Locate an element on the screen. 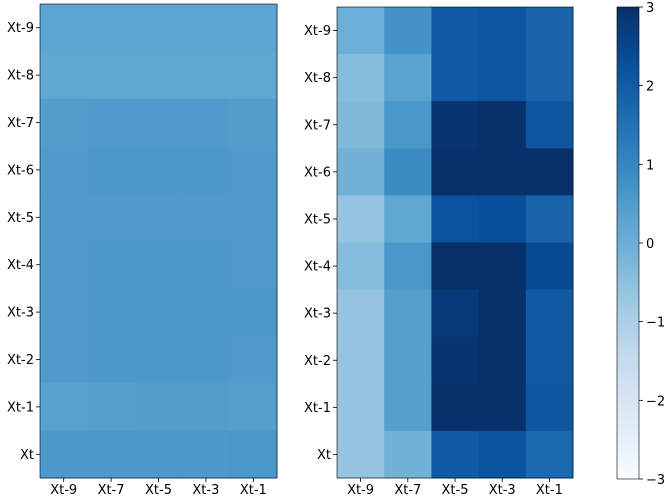  right-y-tick-label: Xt-1 is located at coordinates (317, 408).